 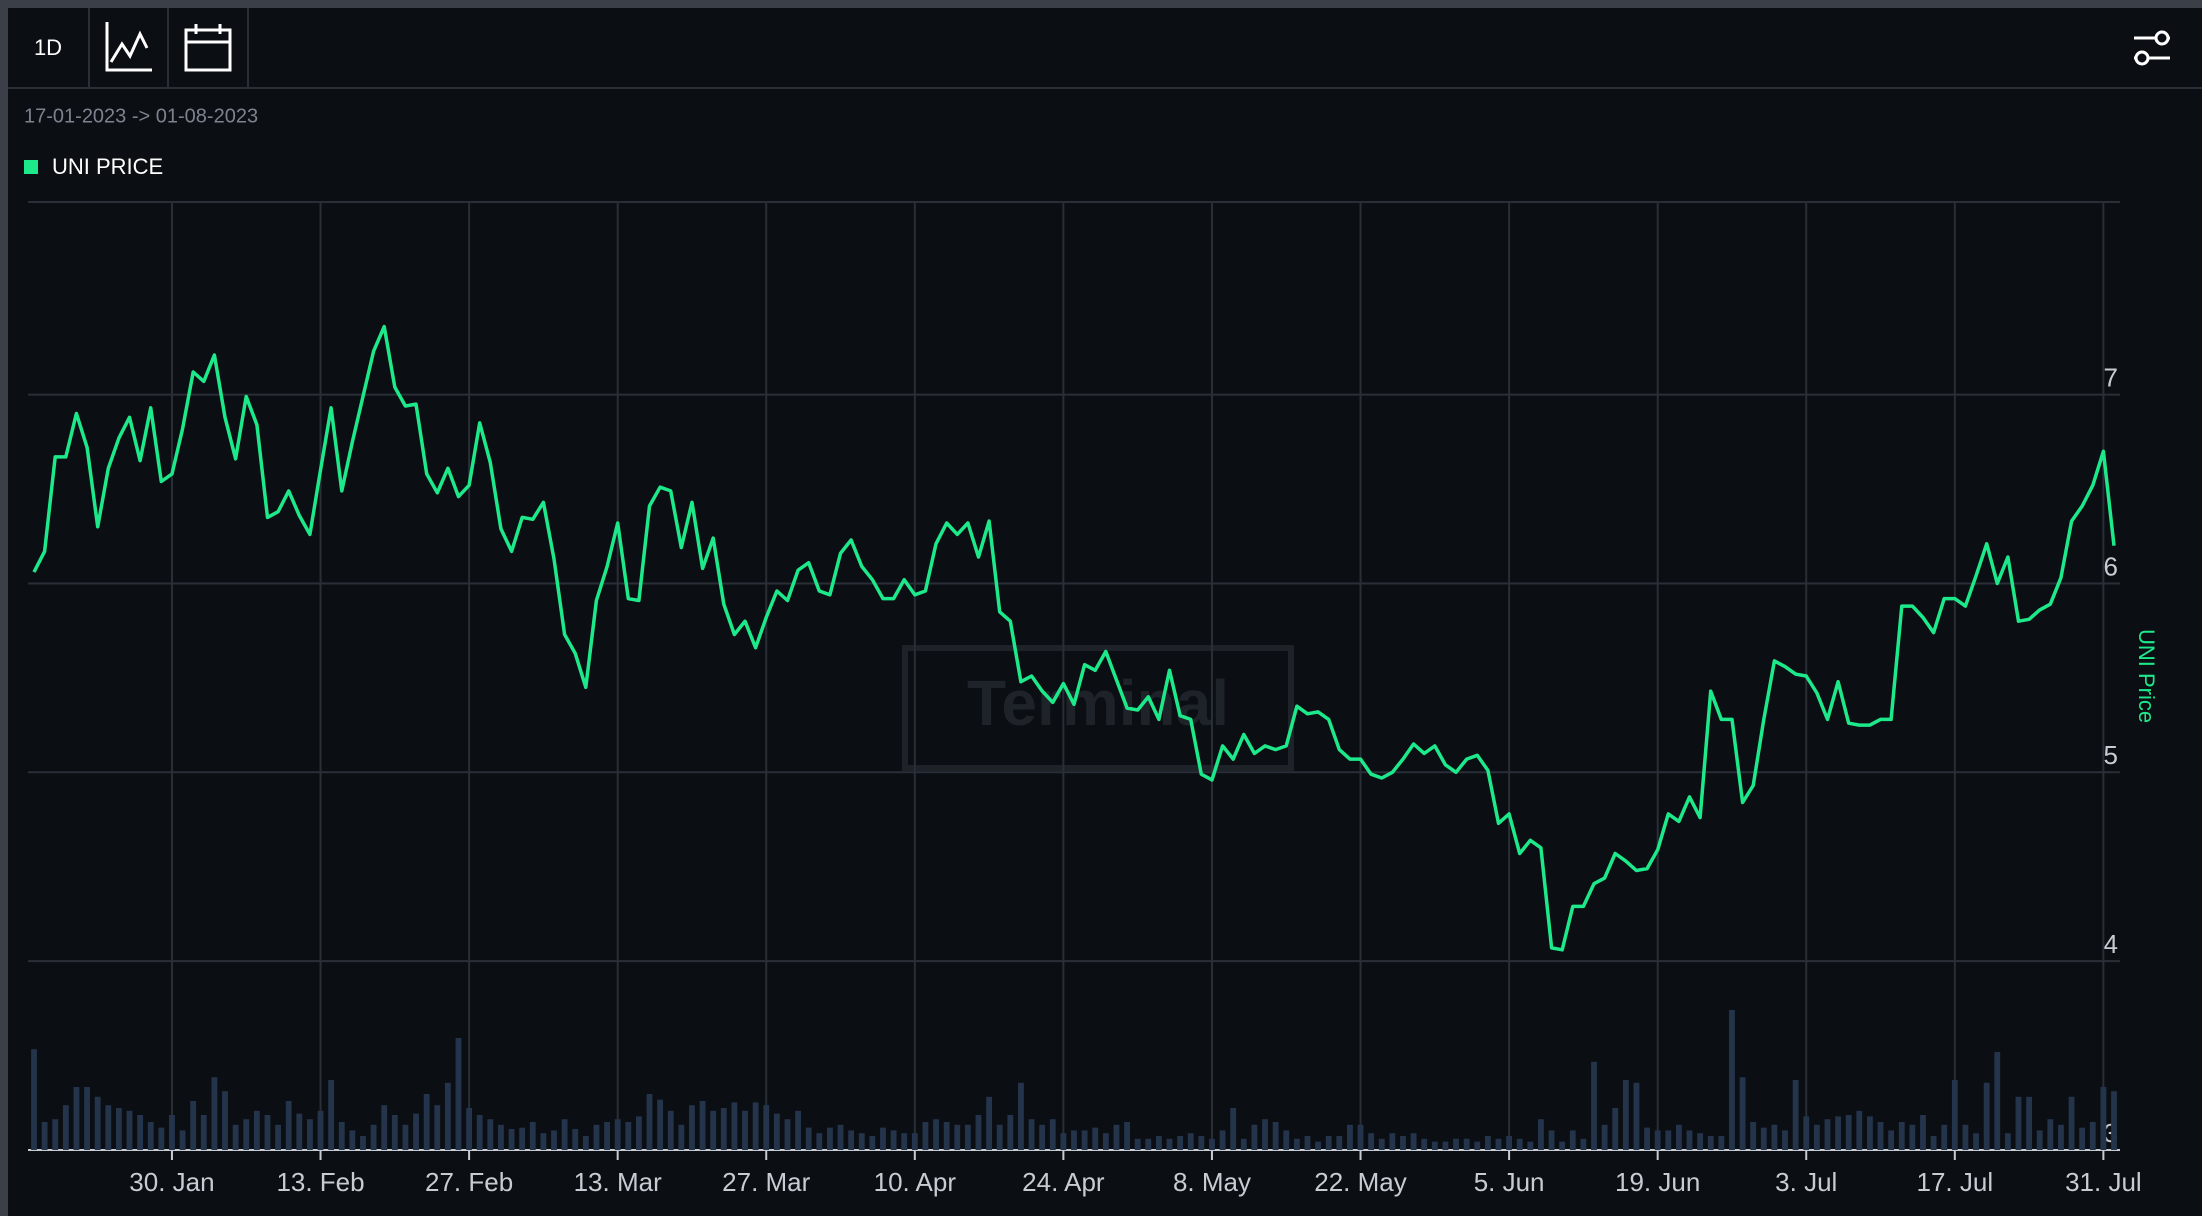 I want to click on settings-button, so click(x=2152, y=48).